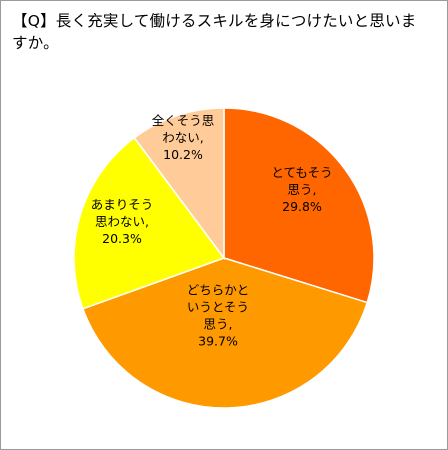 The image size is (448, 450). Describe the element at coordinates (218, 316) in the screenshot. I see `slice-label-1: どちらかというとそう思う, 39.7%` at that location.